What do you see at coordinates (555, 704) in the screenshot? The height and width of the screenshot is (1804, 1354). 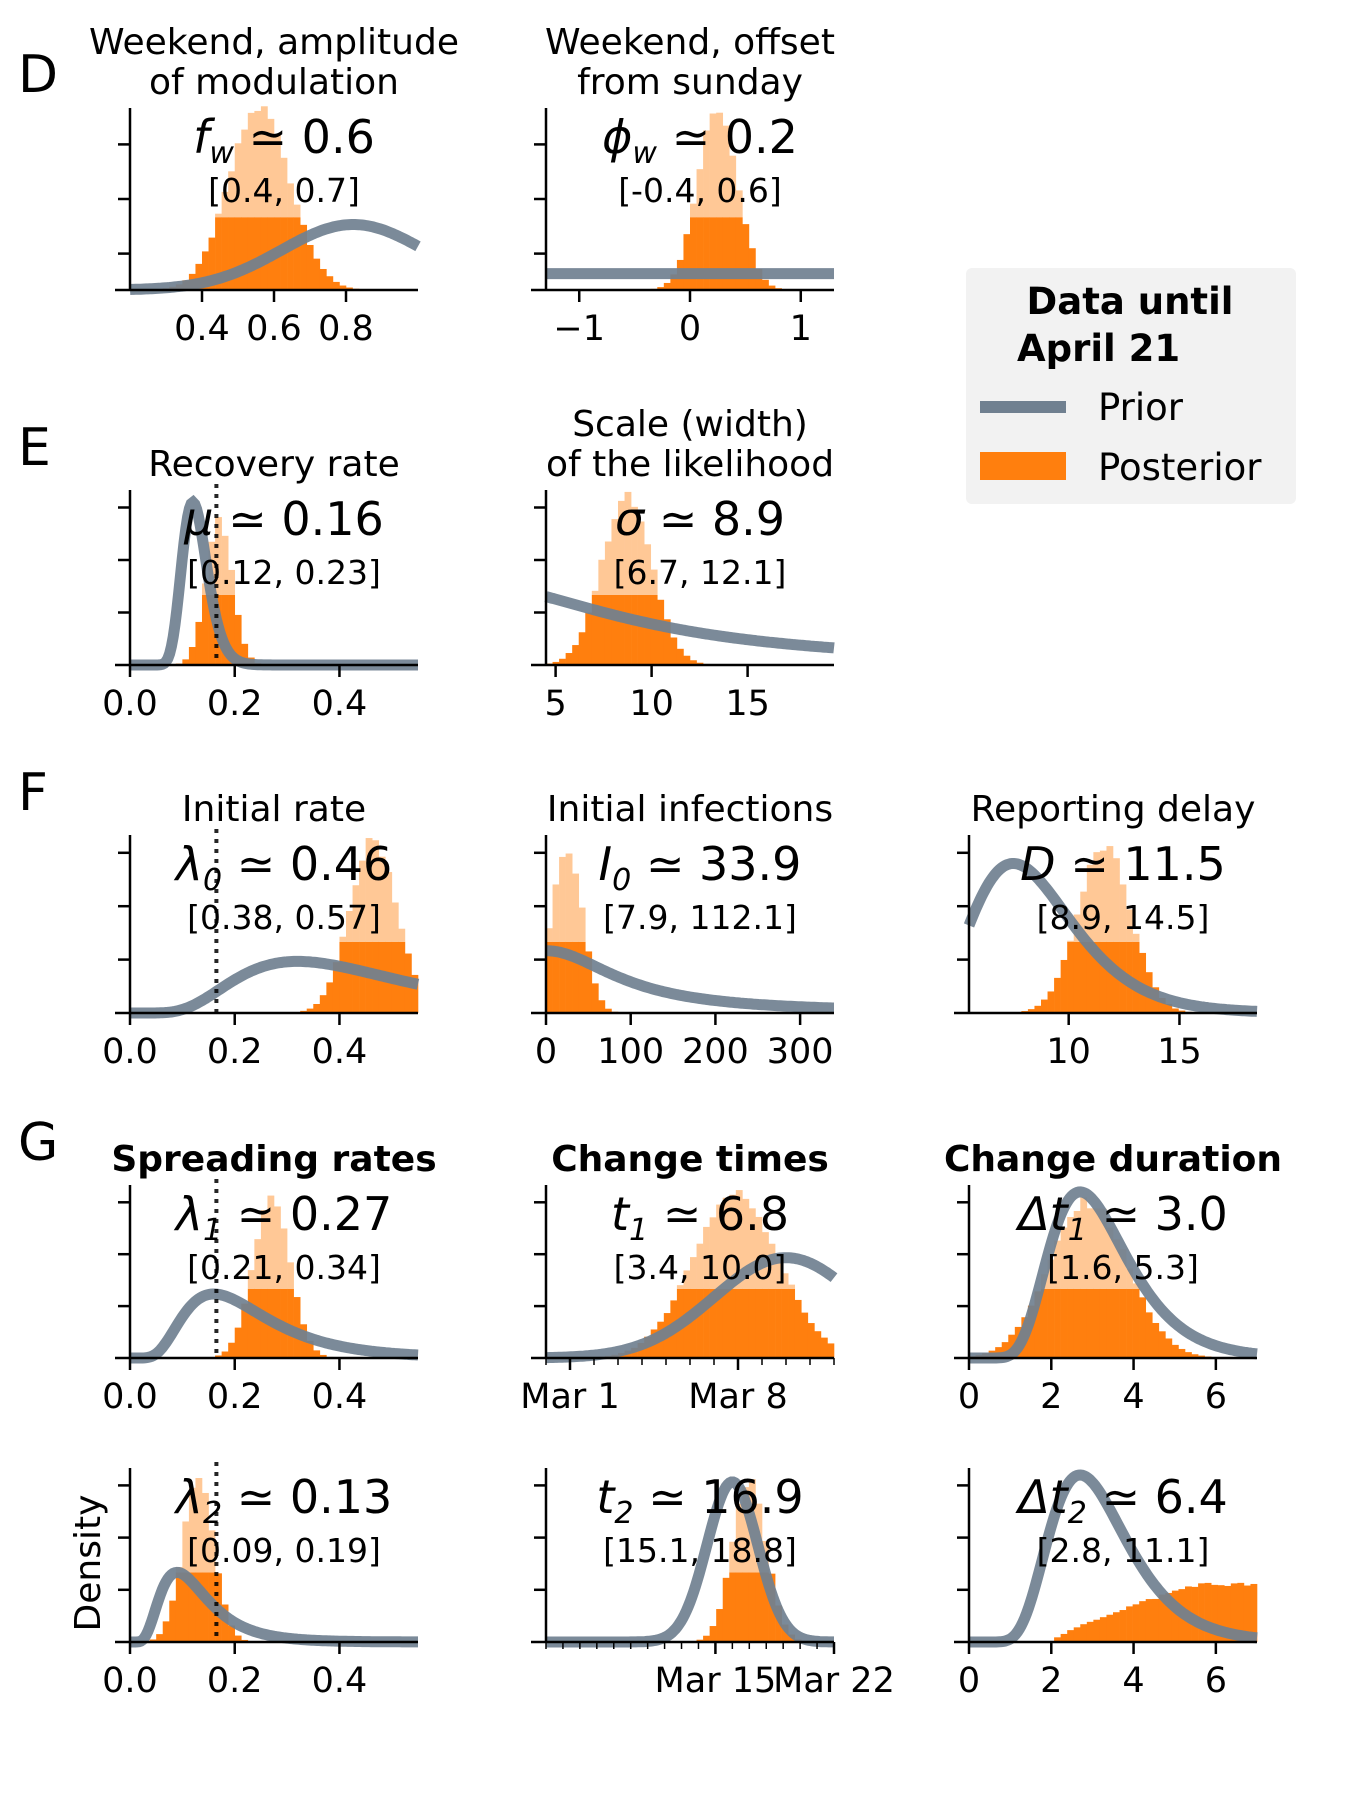 I see `x-tick-label: 5` at bounding box center [555, 704].